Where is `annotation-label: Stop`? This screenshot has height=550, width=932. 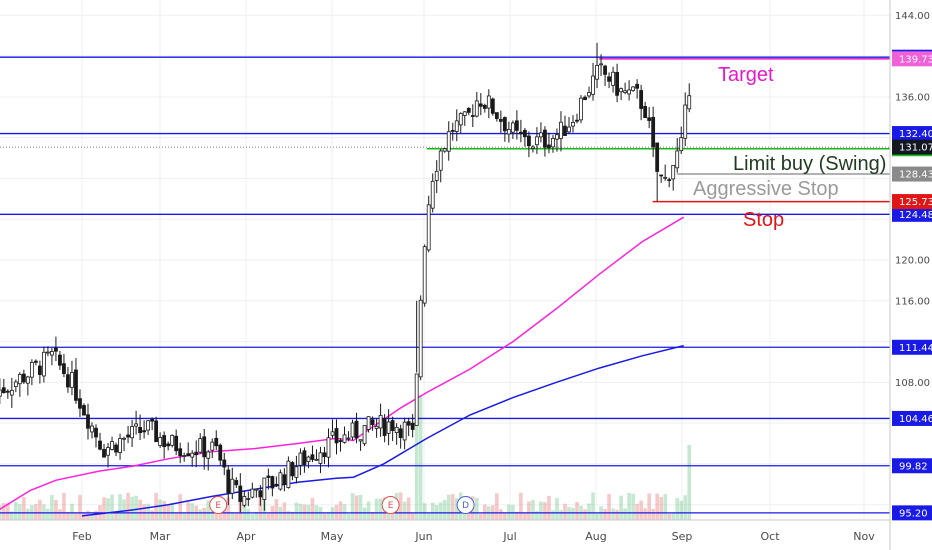
annotation-label: Stop is located at coordinates (763, 220).